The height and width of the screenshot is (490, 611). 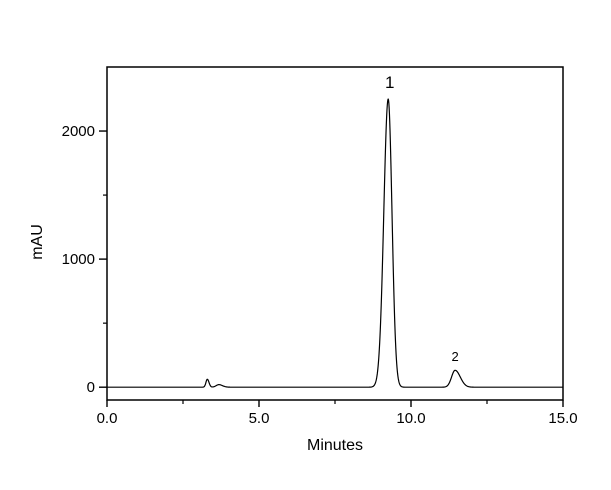 I want to click on x-tick-label: 0.0, so click(x=107, y=418).